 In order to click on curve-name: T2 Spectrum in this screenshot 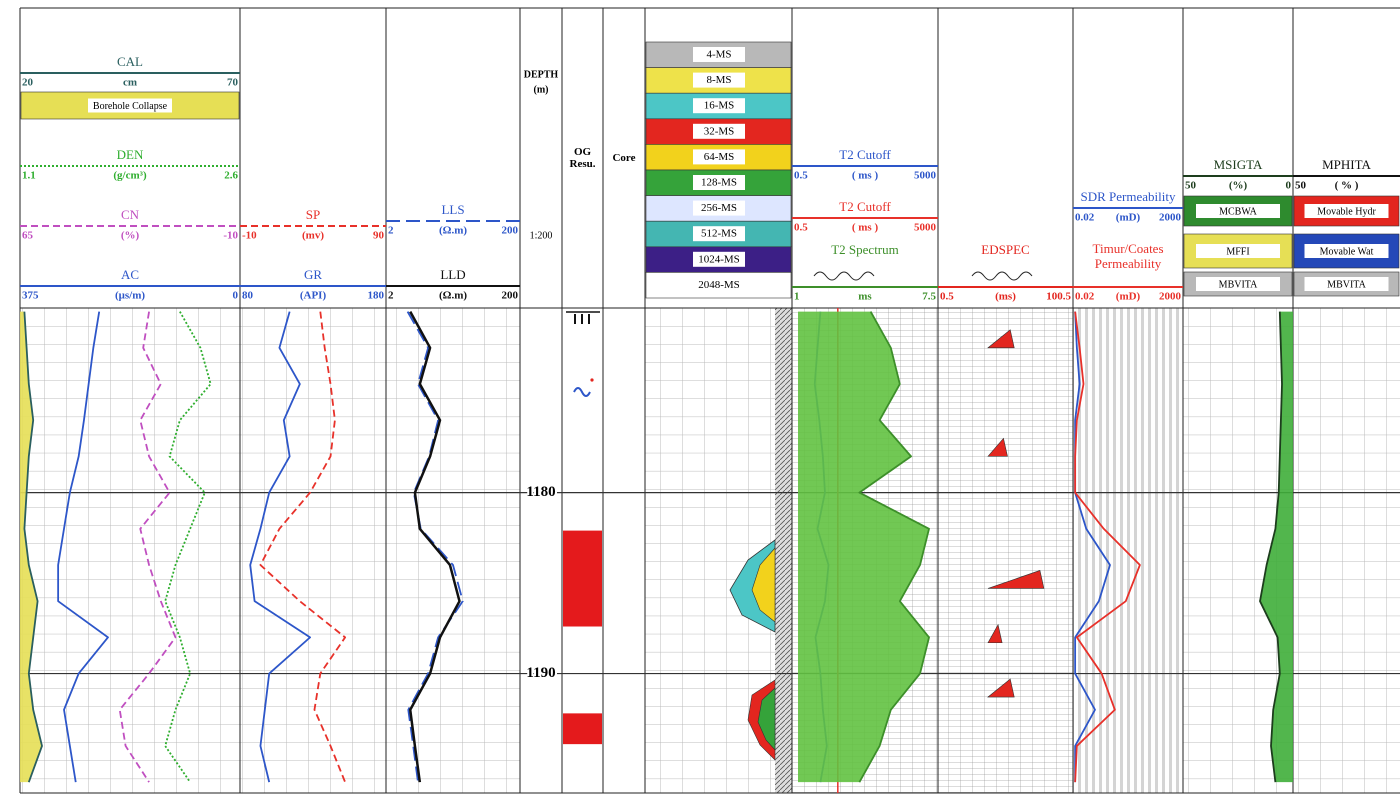, I will do `click(865, 249)`.